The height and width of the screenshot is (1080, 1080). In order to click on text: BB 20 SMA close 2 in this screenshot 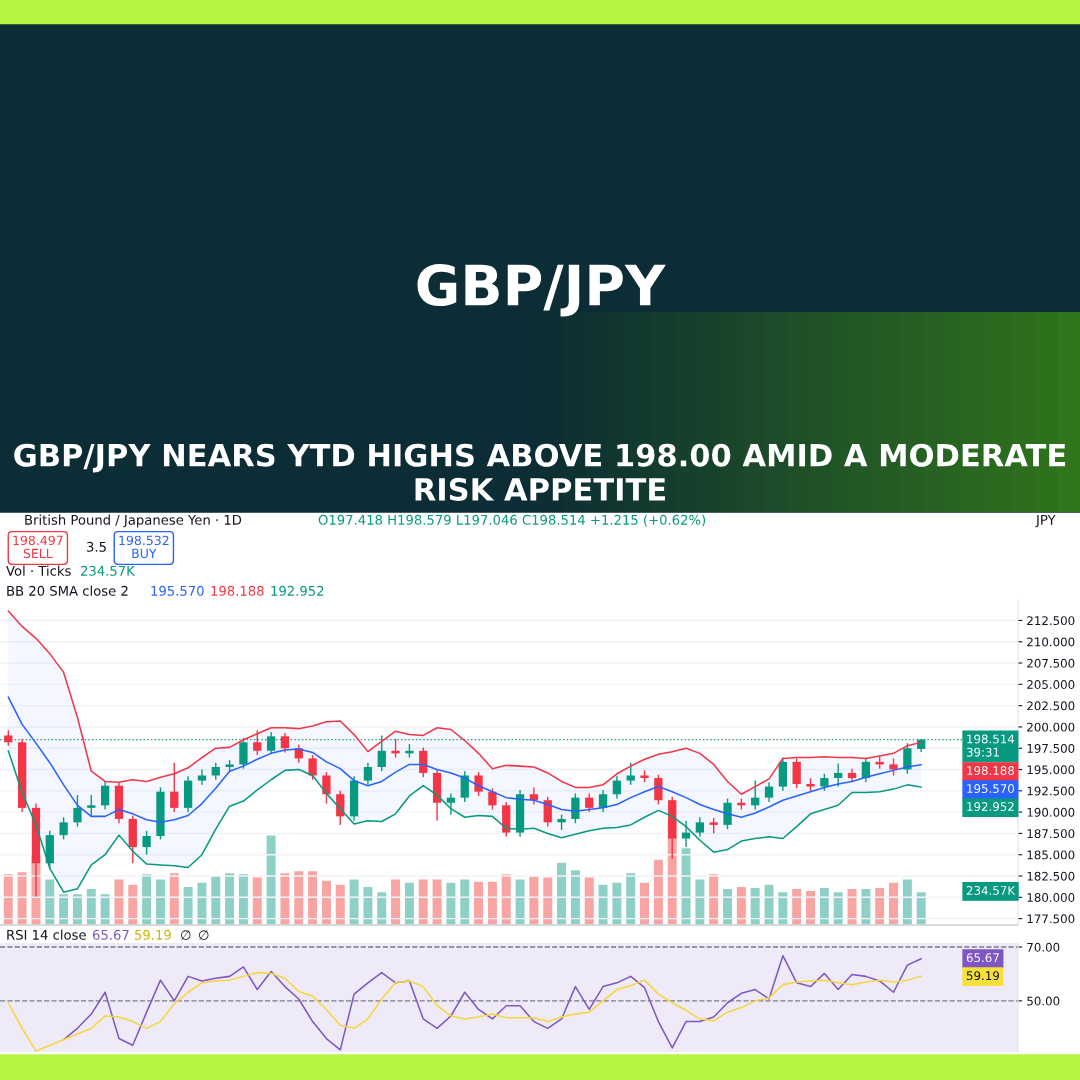, I will do `click(67, 590)`.